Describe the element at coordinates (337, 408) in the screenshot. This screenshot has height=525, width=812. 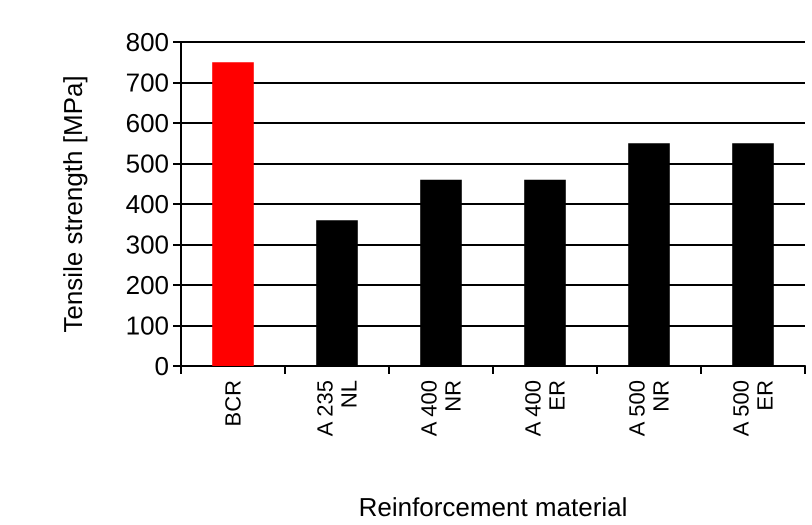
I see `x-tick-label: A 235 NL` at that location.